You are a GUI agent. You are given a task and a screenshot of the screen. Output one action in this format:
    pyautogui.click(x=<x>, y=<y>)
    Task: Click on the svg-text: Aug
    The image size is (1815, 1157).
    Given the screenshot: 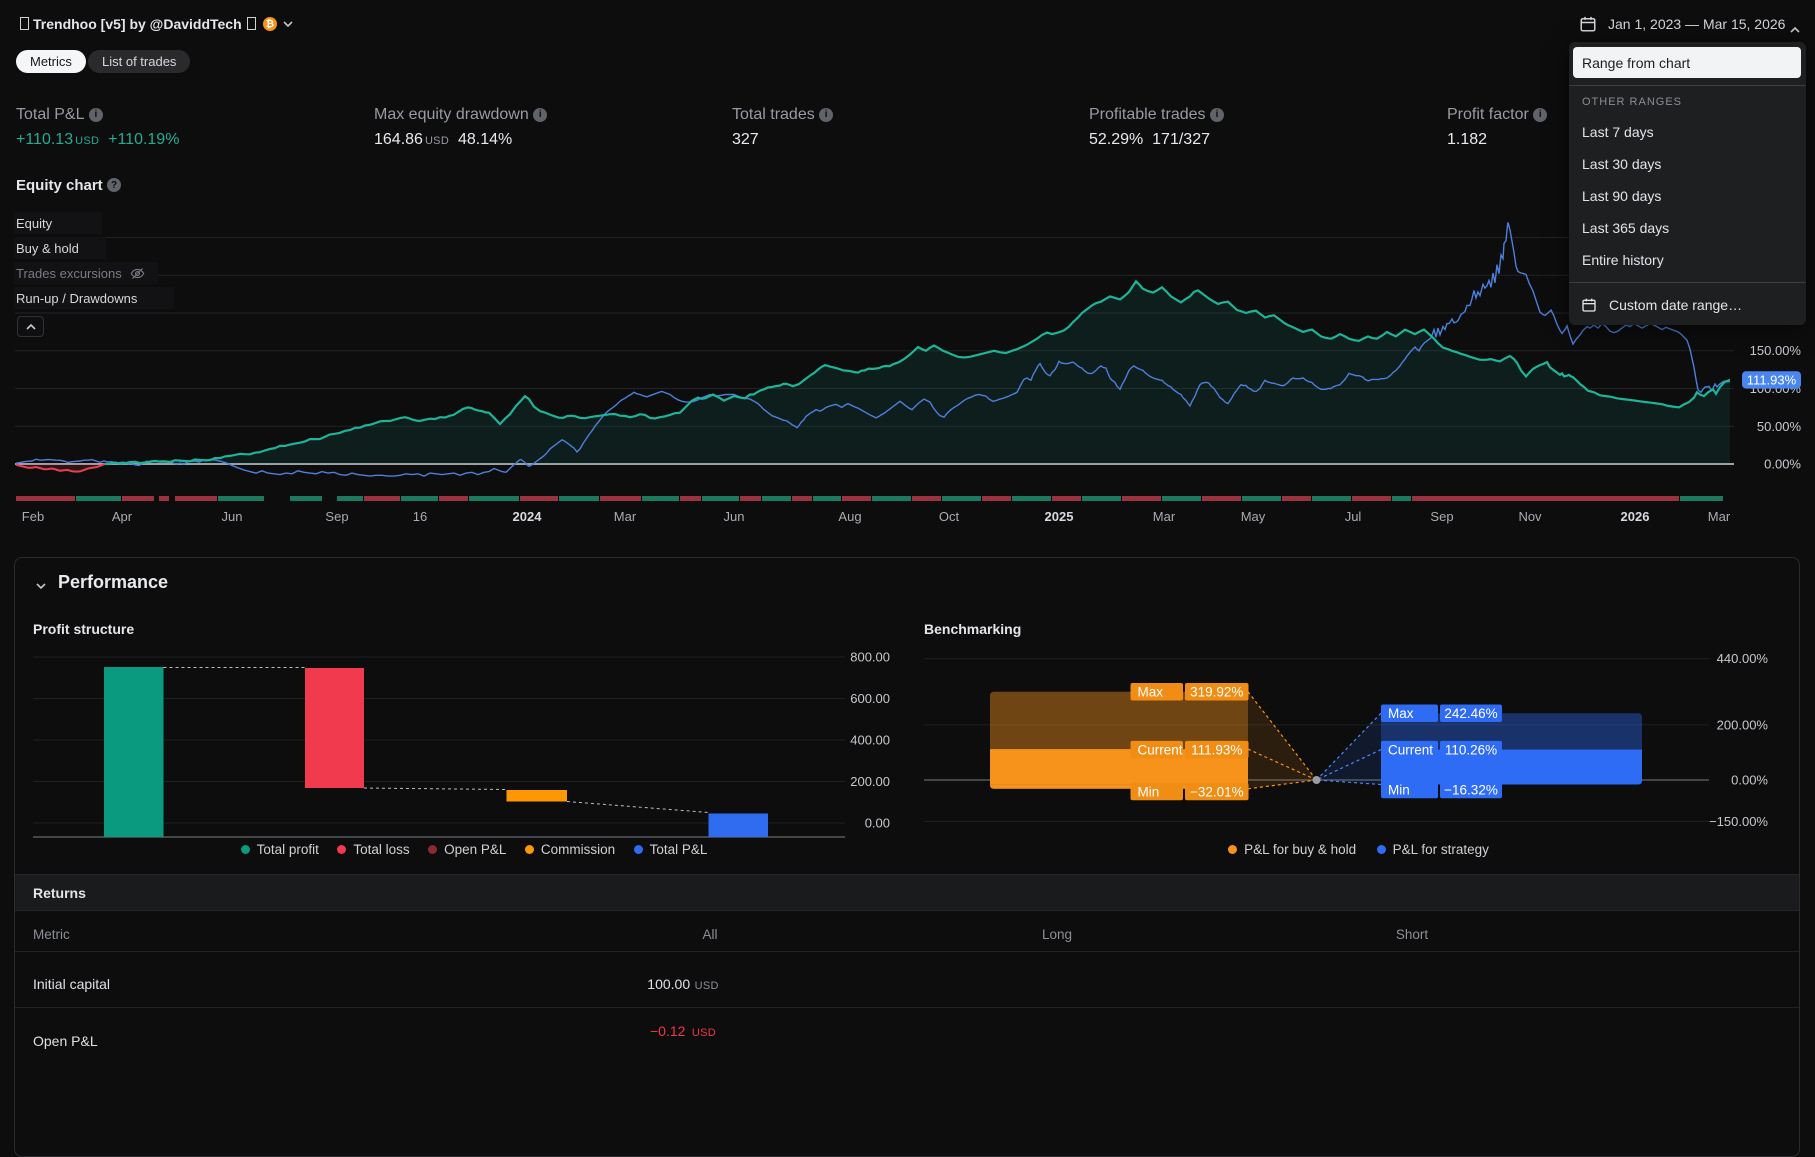 What is the action you would take?
    pyautogui.click(x=849, y=516)
    